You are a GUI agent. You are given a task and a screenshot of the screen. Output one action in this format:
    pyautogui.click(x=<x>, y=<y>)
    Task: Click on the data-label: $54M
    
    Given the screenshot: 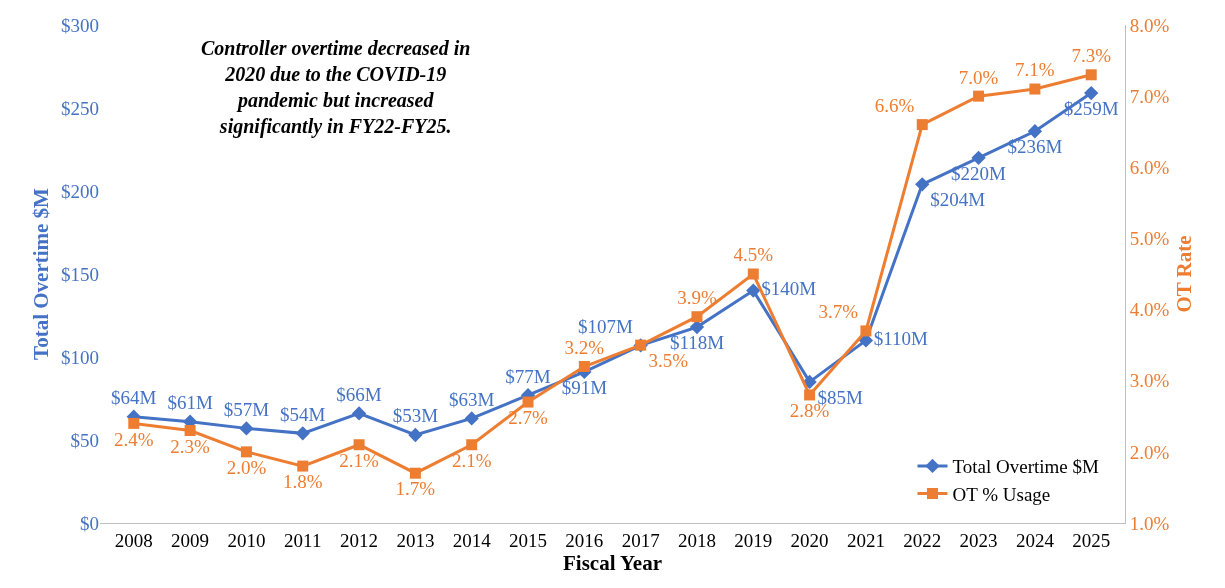 What is the action you would take?
    pyautogui.click(x=303, y=414)
    